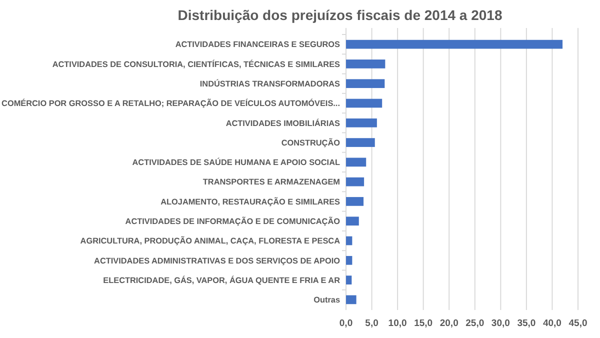  What do you see at coordinates (578, 323) in the screenshot?
I see `x-tick-label: 45,0` at bounding box center [578, 323].